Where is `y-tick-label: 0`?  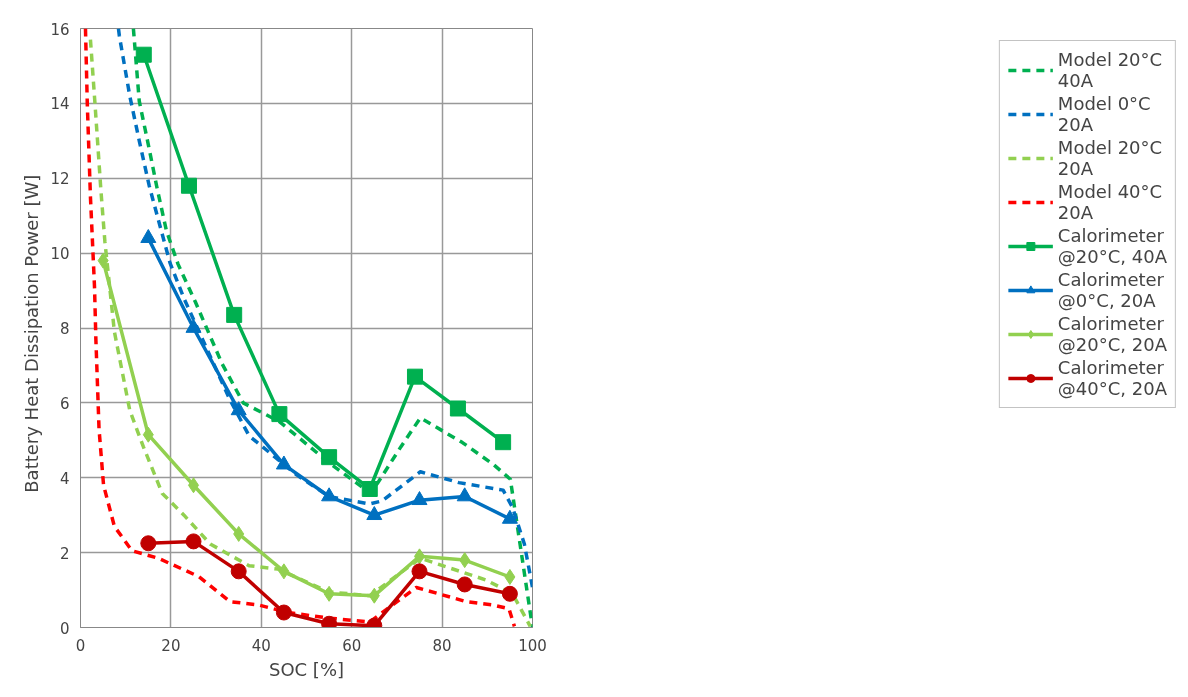 y-tick-label: 0 is located at coordinates (64, 628).